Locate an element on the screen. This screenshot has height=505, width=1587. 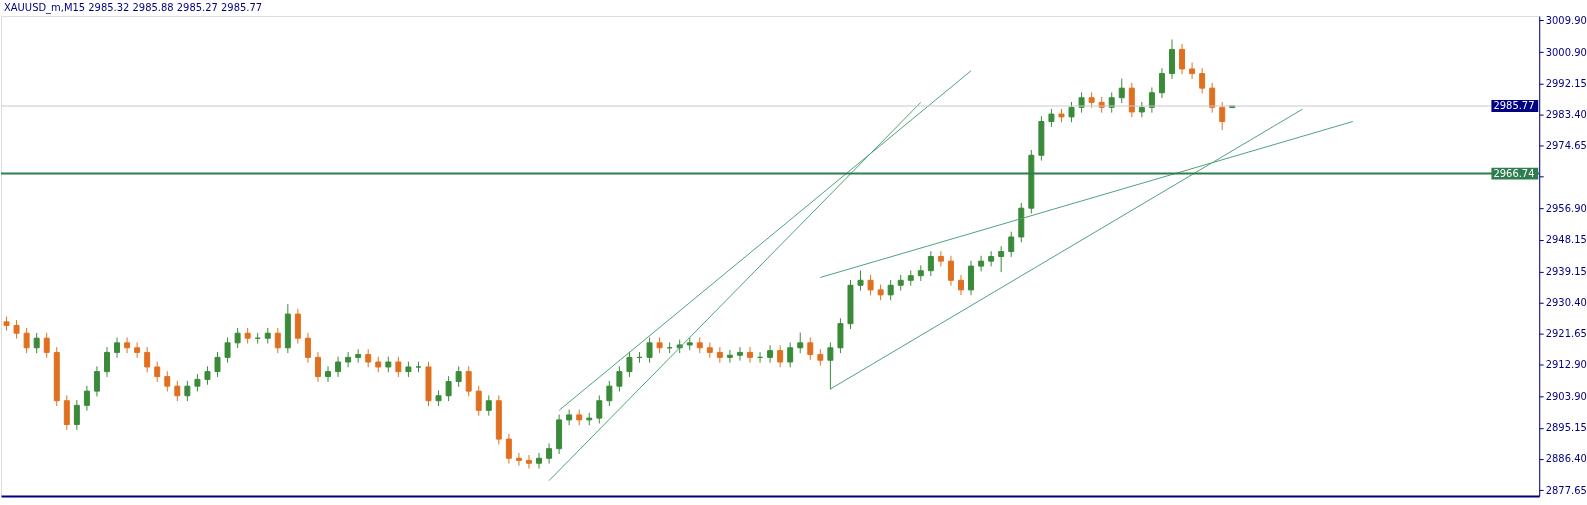
y-tick-label: 2930.40 is located at coordinates (1566, 303).